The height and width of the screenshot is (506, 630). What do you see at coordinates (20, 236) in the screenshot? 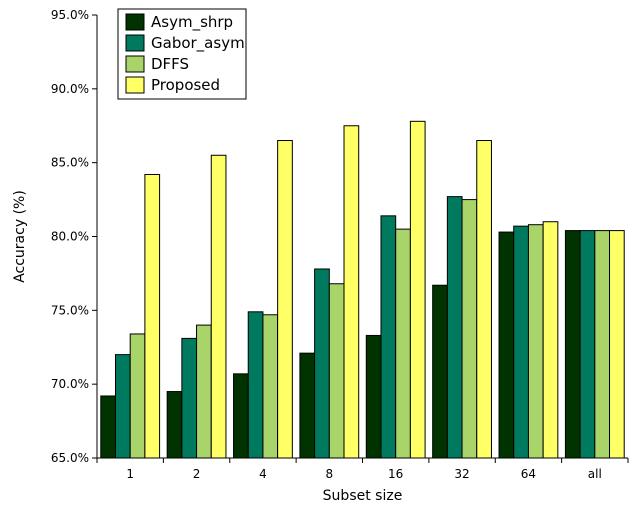
I see `y-axis-label: Accuracy (%)` at bounding box center [20, 236].